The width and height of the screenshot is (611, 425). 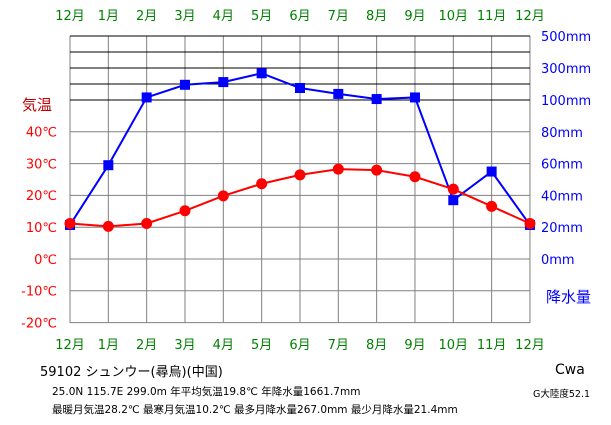 I want to click on month-label-top: 11月, so click(x=492, y=16).